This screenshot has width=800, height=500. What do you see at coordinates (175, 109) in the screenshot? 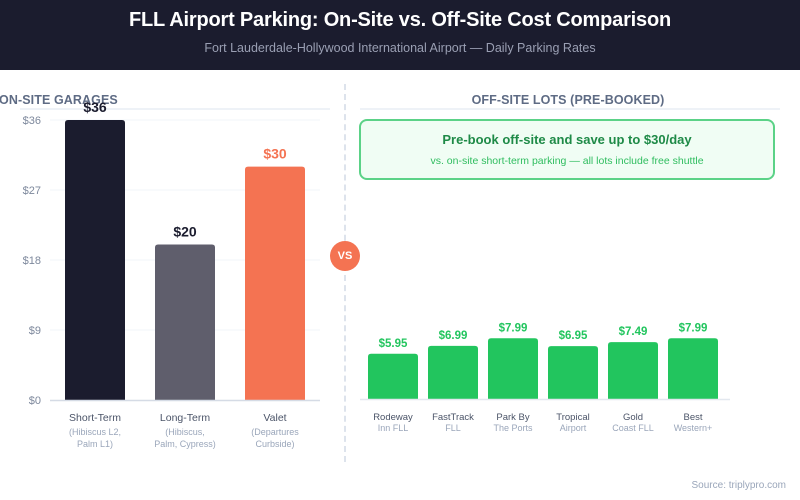
I see `onsite-section-rule` at bounding box center [175, 109].